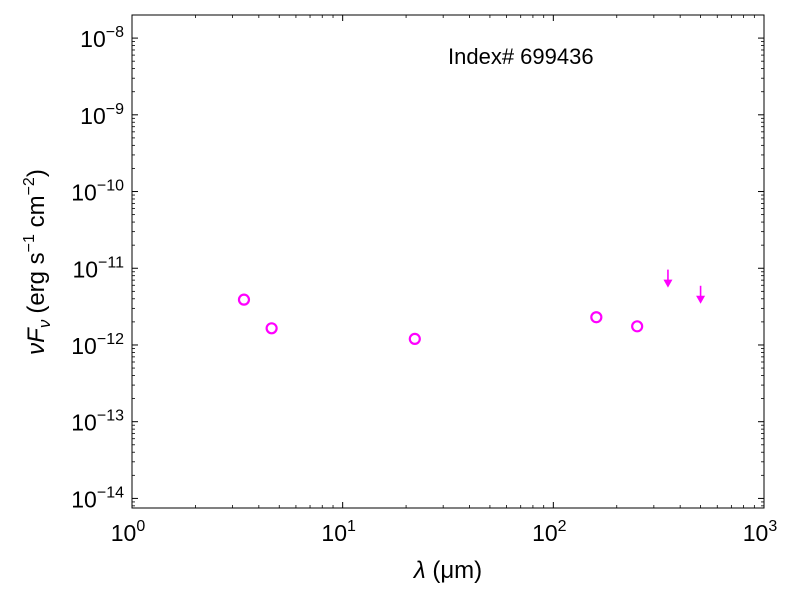  Describe the element at coordinates (97, 498) in the screenshot. I see `y-tick-label: 10⁻¹⁴` at that location.